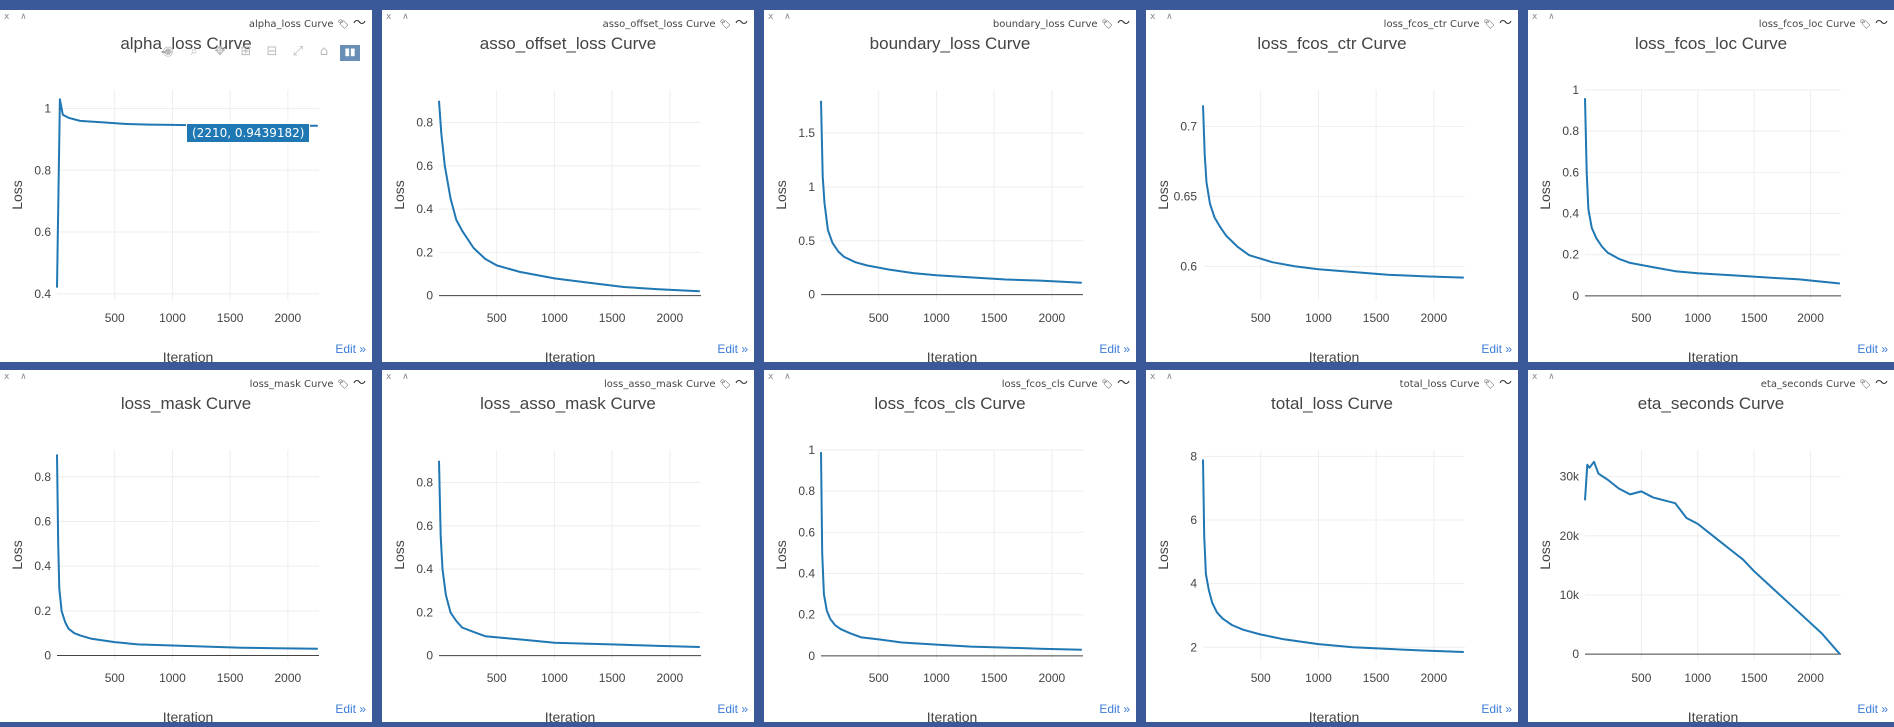 This screenshot has height=727, width=1894. What do you see at coordinates (1066, 381) in the screenshot?
I see `window-title: loss_fcos_cls Curve 🏷 〜` at bounding box center [1066, 381].